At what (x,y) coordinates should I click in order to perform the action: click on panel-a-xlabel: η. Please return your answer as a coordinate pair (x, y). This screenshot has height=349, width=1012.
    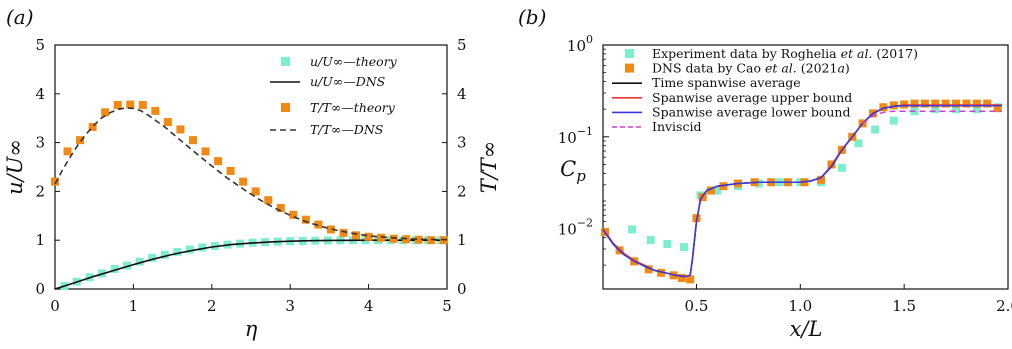
    Looking at the image, I should click on (251, 329).